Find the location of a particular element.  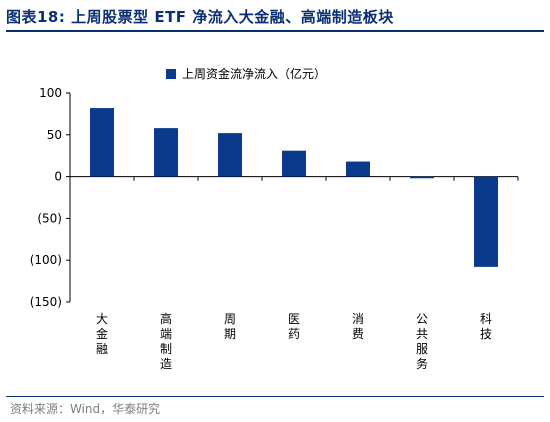

category-label: 医药 is located at coordinates (294, 326).